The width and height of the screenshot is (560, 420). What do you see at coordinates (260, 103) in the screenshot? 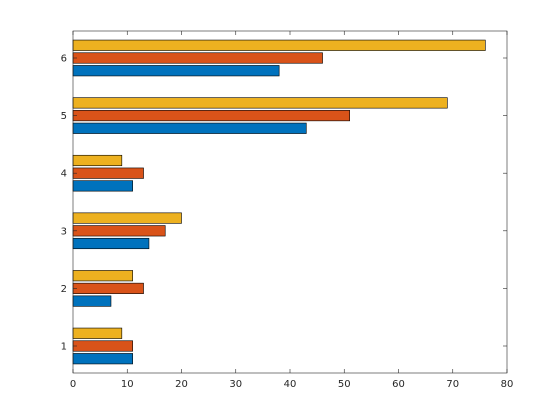
I see `bar-series3-cat5` at bounding box center [260, 103].